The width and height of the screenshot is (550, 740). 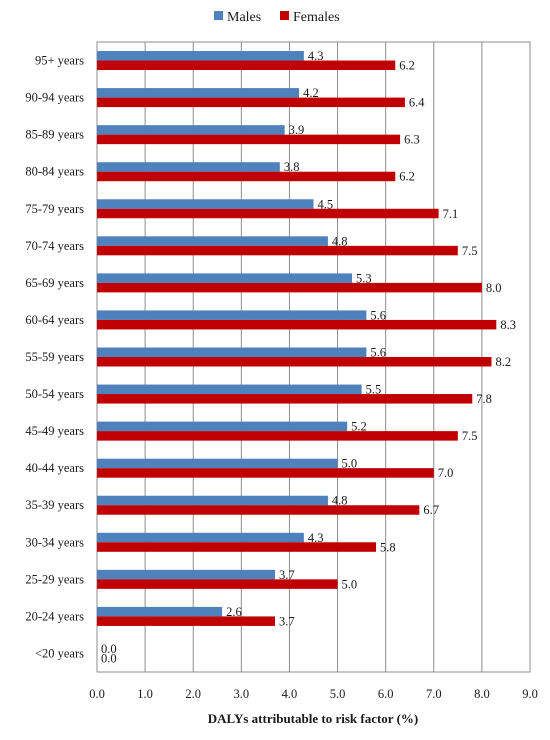 What do you see at coordinates (364, 278) in the screenshot?
I see `data-label-males: 5.3` at bounding box center [364, 278].